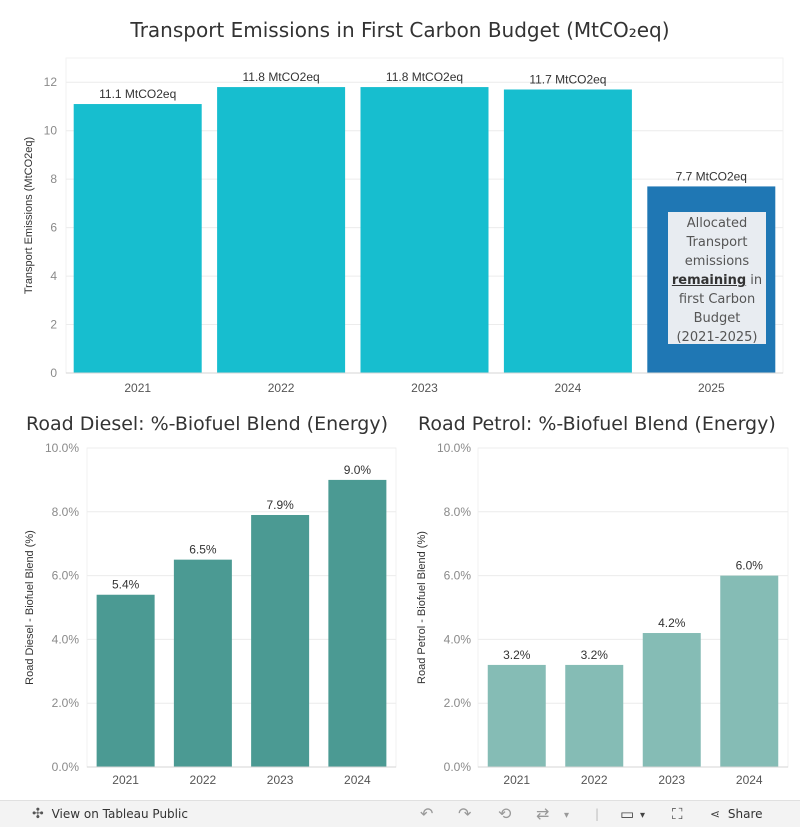 This screenshot has height=827, width=800. What do you see at coordinates (66, 703) in the screenshot?
I see `diesel-ytick-label: 2.0%` at bounding box center [66, 703].